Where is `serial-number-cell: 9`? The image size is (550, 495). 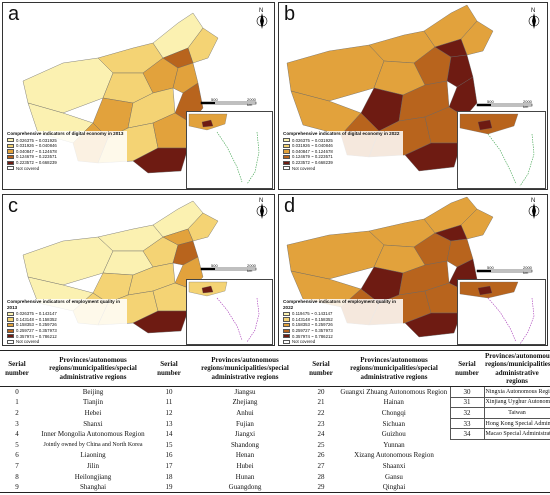
serial-number-cell: 9 is located at coordinates (17, 487).